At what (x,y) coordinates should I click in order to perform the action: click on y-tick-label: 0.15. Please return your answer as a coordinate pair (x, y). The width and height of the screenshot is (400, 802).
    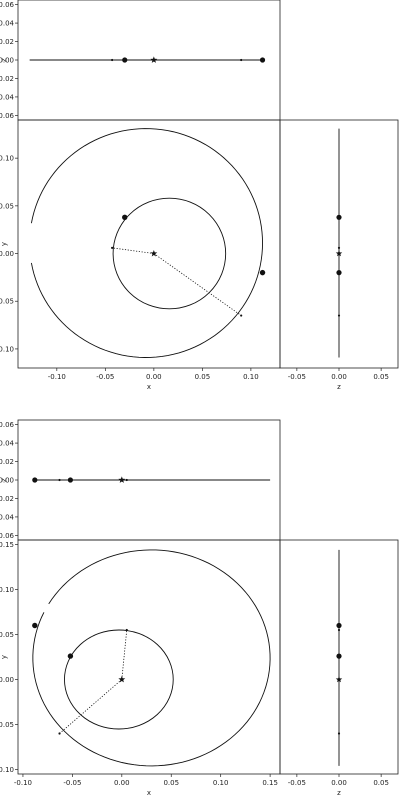
    Looking at the image, I should click on (7, 545).